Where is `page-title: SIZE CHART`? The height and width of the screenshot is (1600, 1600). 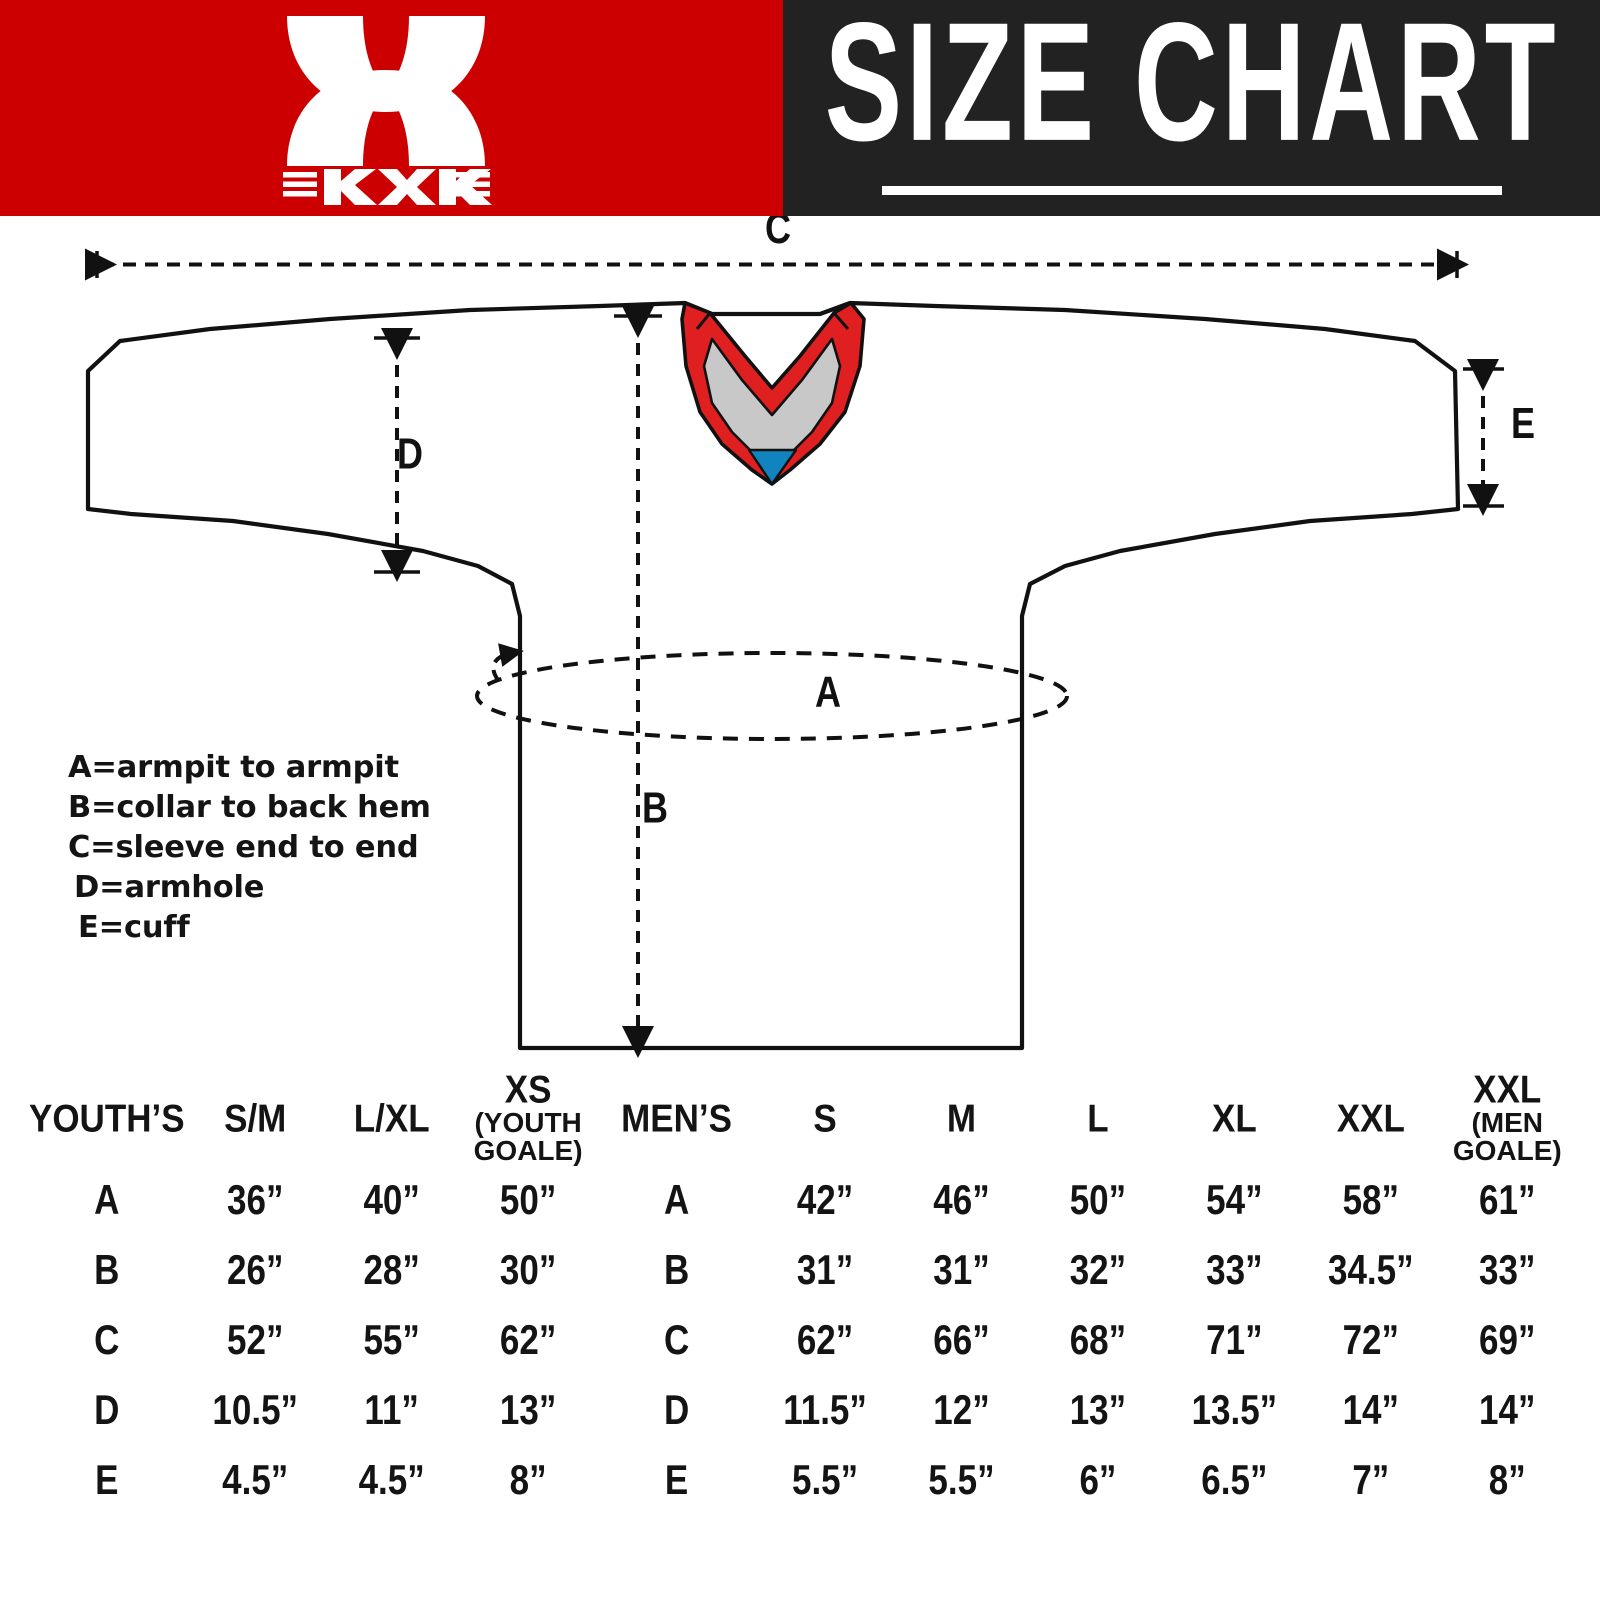 page-title: SIZE CHART is located at coordinates (1191, 88).